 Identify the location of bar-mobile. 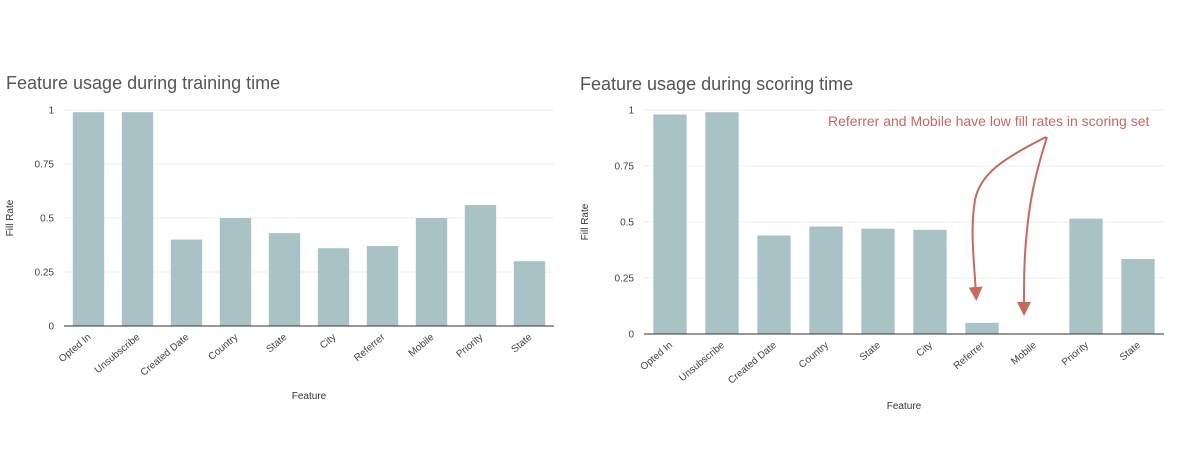
(431, 272).